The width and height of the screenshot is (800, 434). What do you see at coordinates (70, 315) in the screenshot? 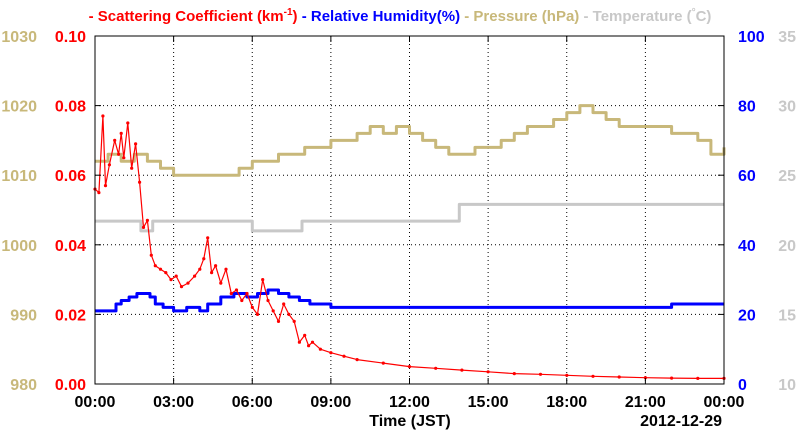
I see `scattering-tick-label: 0.02` at bounding box center [70, 315].